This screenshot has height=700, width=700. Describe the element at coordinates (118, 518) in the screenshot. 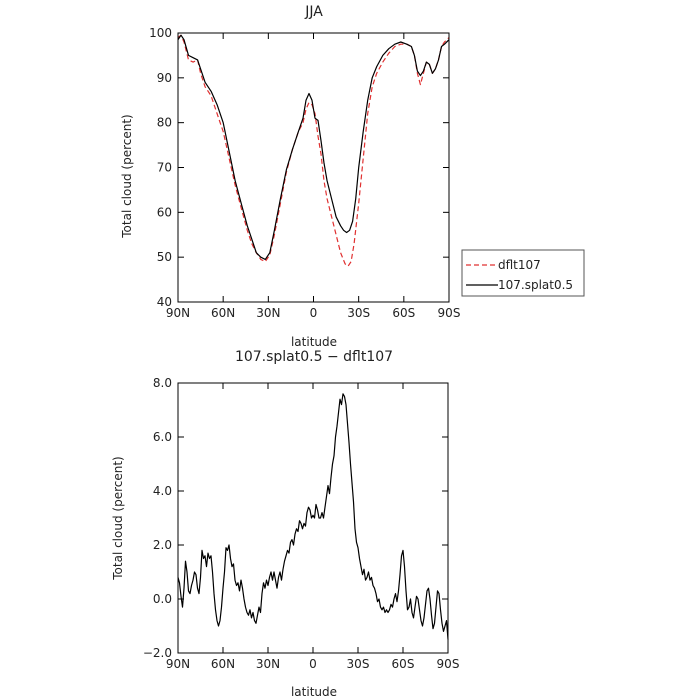

I see `bottom-y-axis-label: Total cloud (percent)` at that location.